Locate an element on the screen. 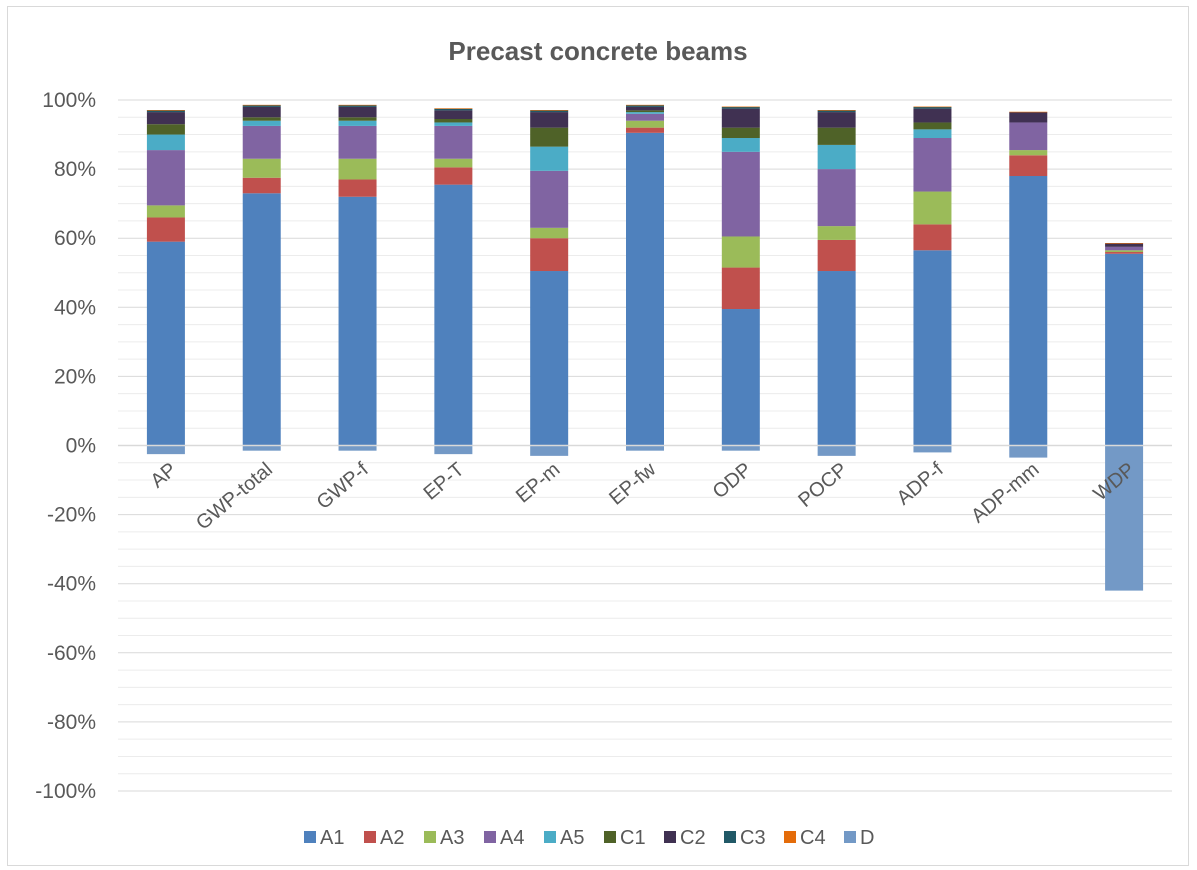  legend-label: A5 is located at coordinates (572, 838).